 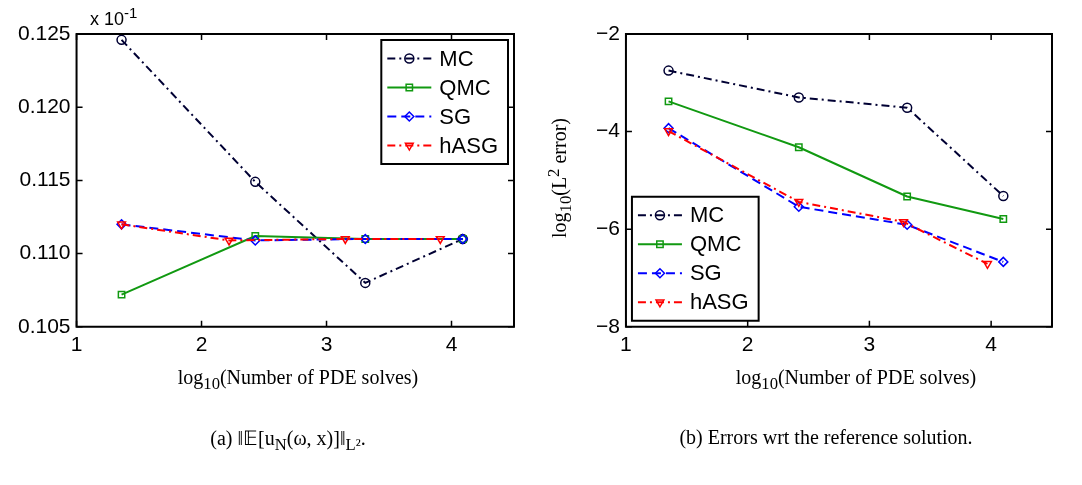 I want to click on y-tick-label: 0.110, so click(x=45, y=252).